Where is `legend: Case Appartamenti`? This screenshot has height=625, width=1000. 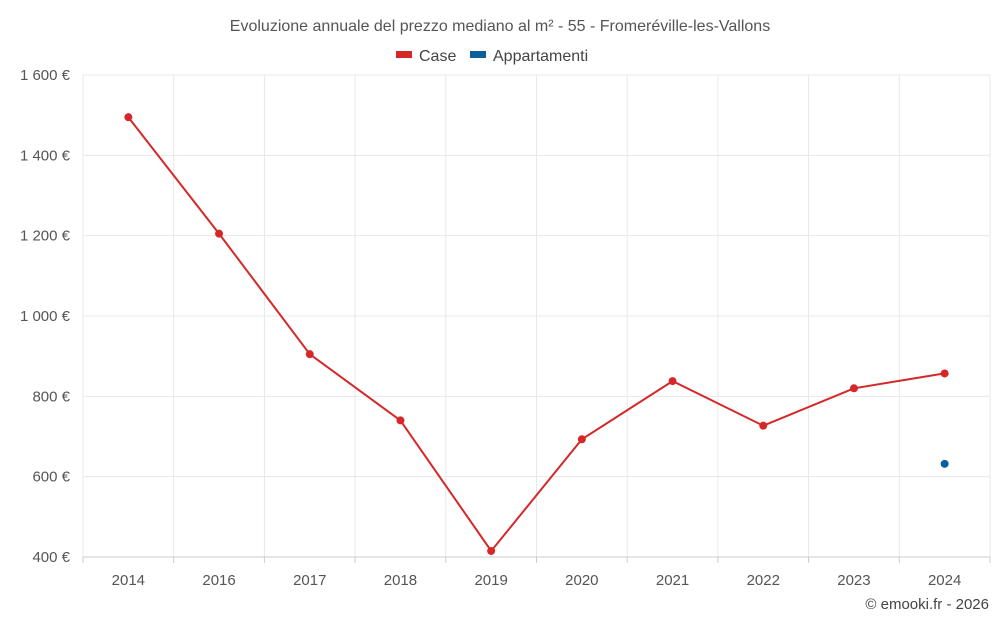 legend: Case Appartamenti is located at coordinates (492, 56).